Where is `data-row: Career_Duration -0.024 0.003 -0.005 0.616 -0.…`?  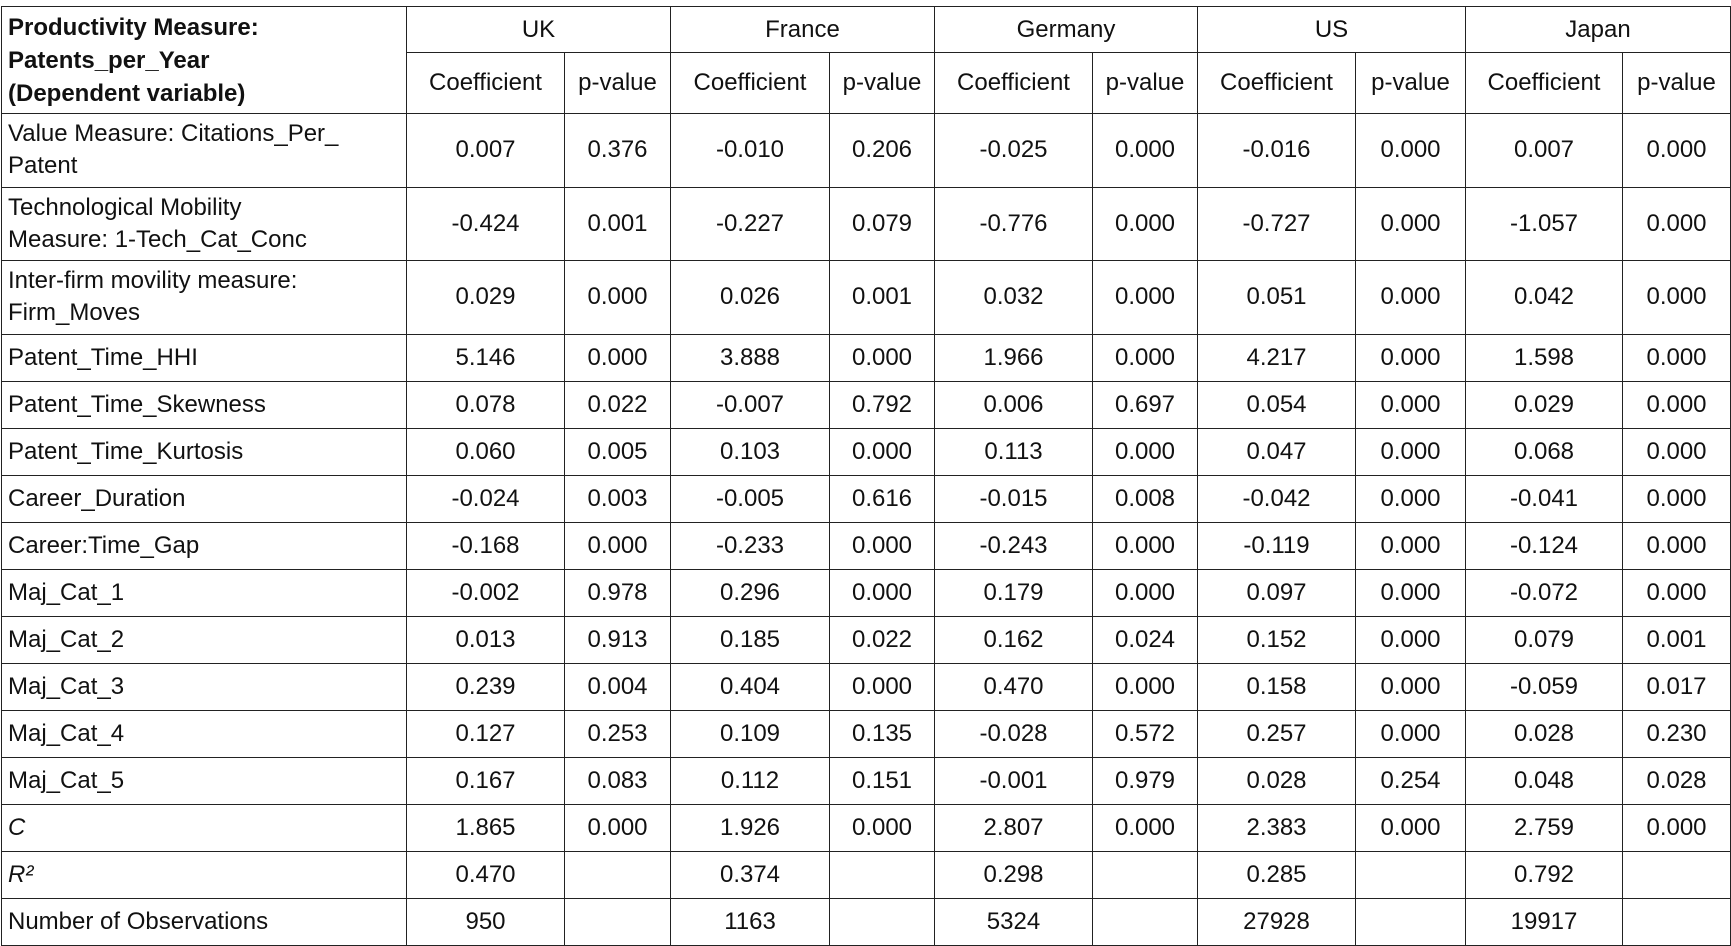
data-row: Career_Duration -0.024 0.003 -0.005 0.616 -0.… is located at coordinates (866, 498).